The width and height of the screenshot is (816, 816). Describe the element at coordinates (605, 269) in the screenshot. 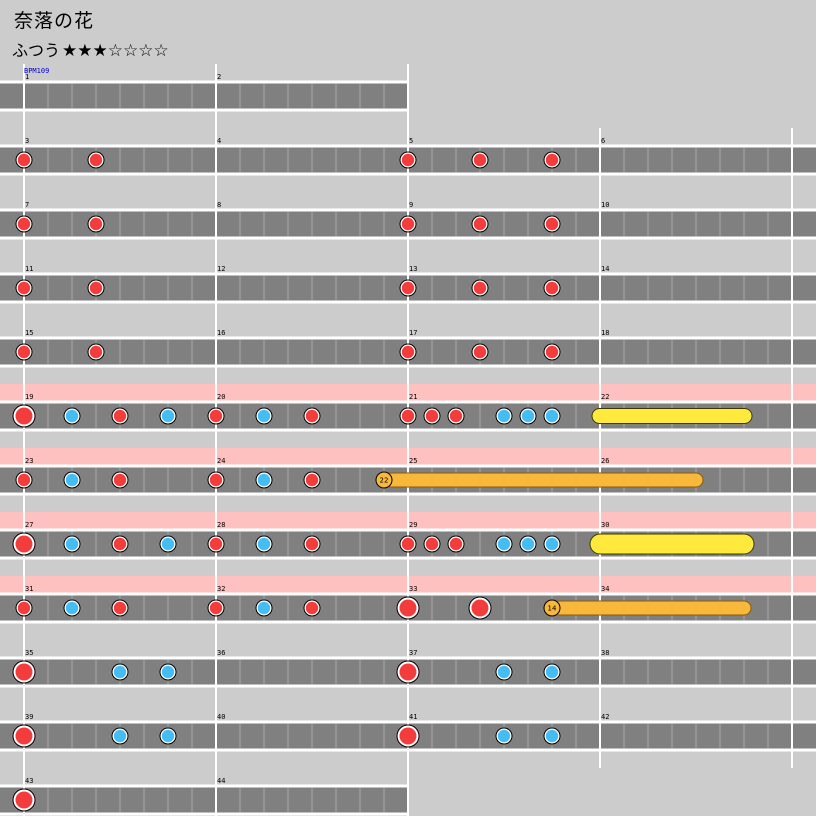

I see `measure-number: 14` at that location.